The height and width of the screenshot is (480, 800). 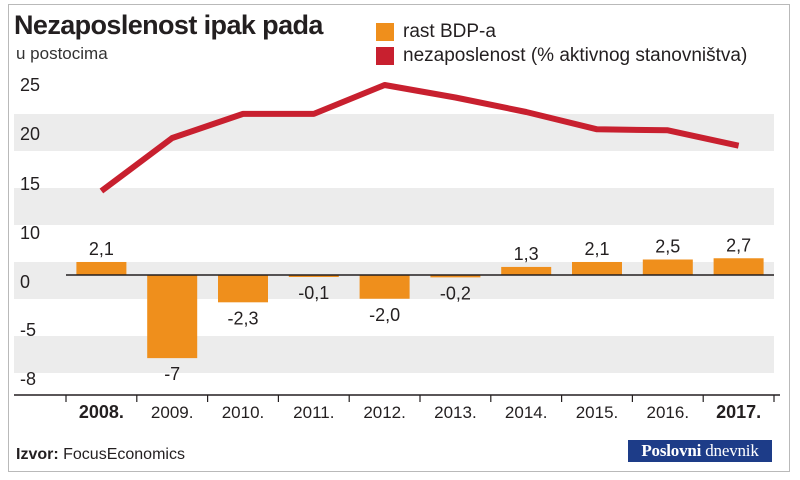 I want to click on source-label: Izvor:, so click(x=37, y=454).